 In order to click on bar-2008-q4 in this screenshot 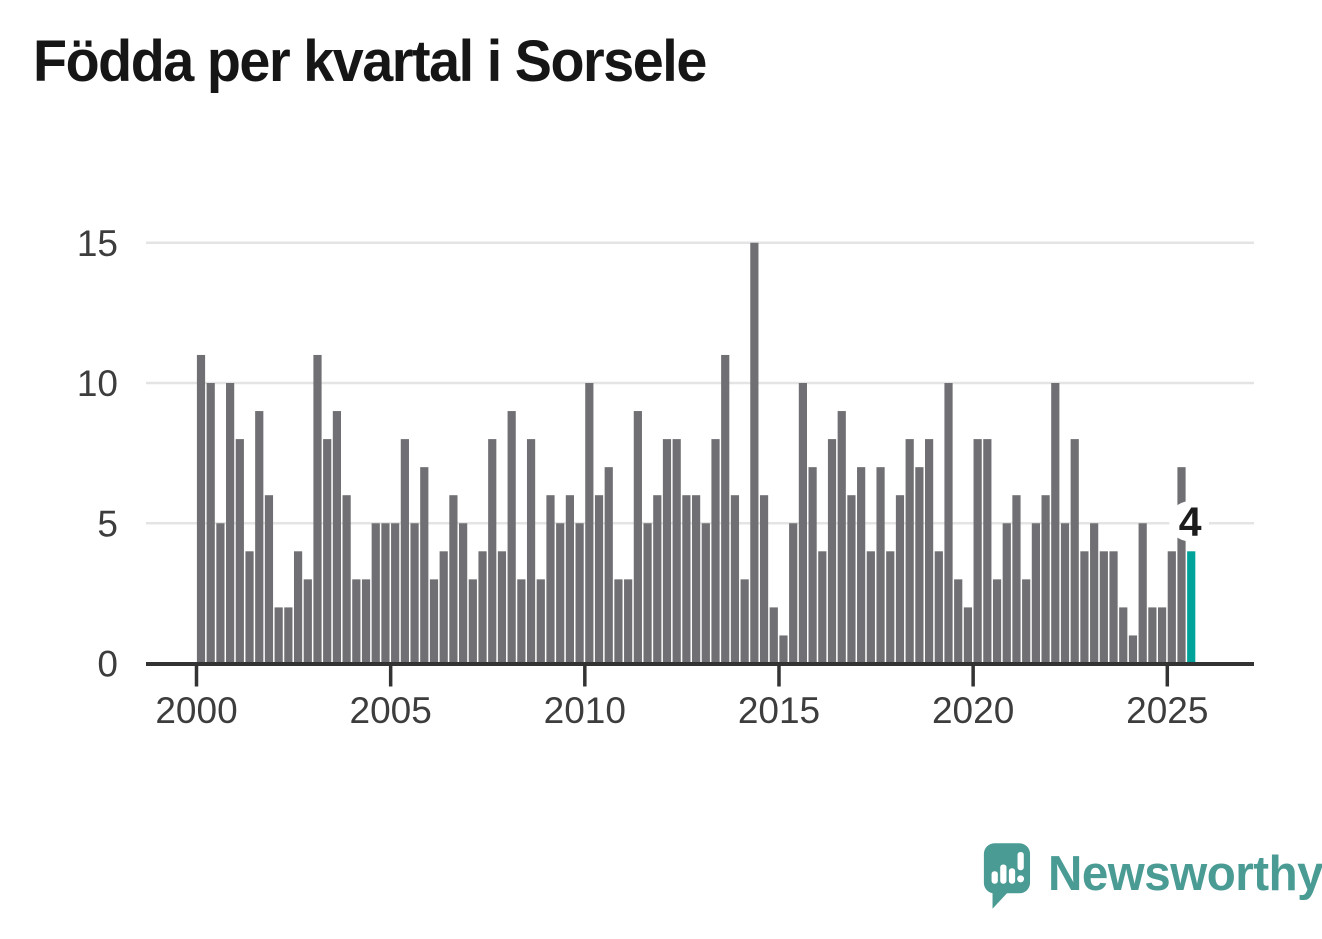, I will do `click(540, 622)`.